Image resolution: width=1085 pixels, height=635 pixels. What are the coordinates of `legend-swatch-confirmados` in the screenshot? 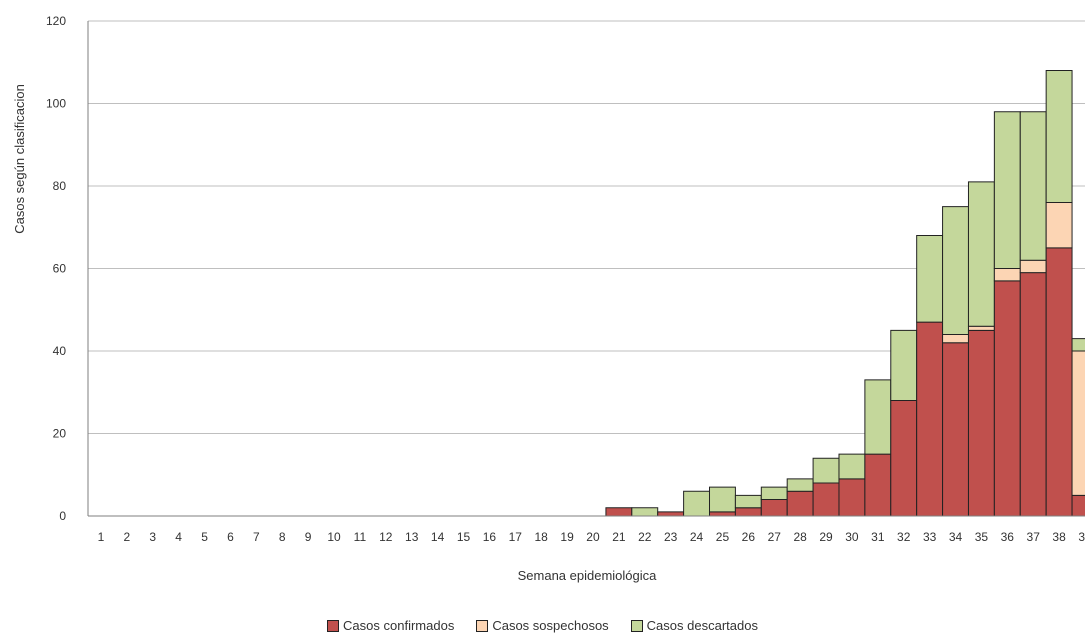 It's located at (333, 625).